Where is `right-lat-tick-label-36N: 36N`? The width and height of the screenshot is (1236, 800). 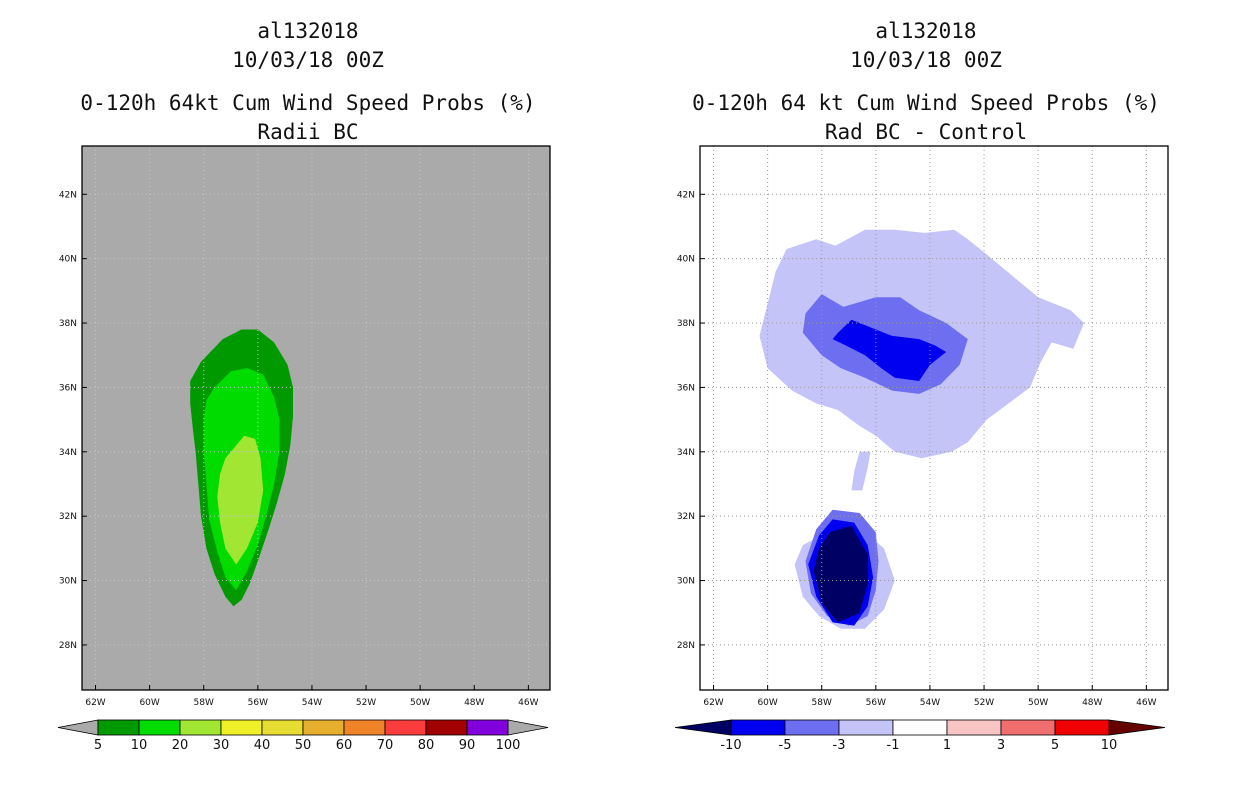
right-lat-tick-label-36N: 36N is located at coordinates (686, 388).